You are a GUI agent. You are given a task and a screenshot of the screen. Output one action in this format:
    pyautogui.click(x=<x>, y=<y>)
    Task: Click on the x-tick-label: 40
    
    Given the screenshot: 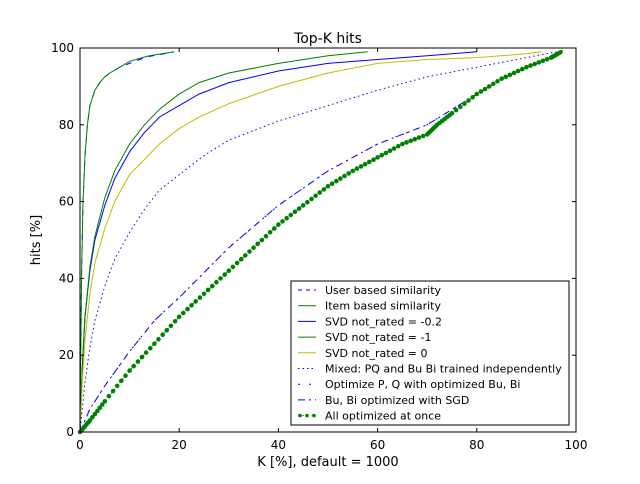 What is the action you would take?
    pyautogui.click(x=278, y=445)
    